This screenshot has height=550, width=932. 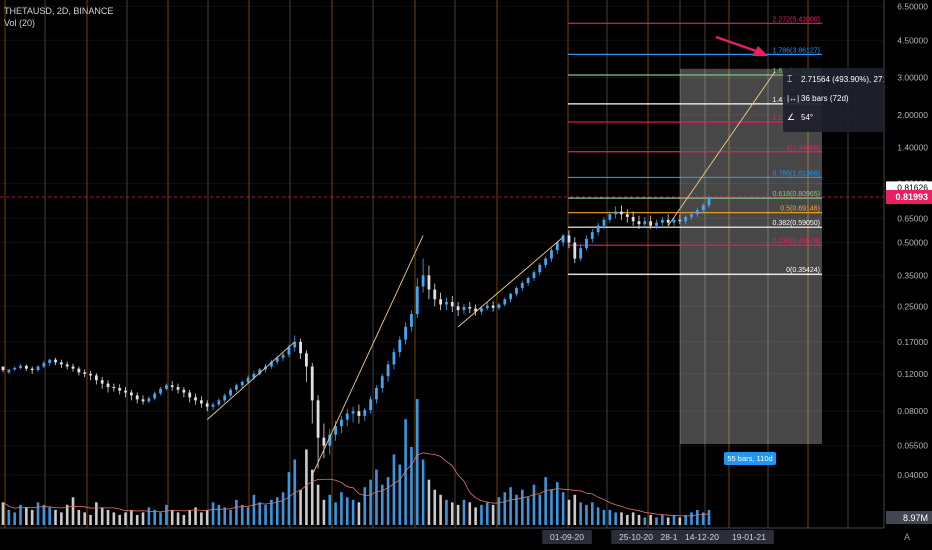 I want to click on time-label: 25-10-20, so click(x=636, y=537).